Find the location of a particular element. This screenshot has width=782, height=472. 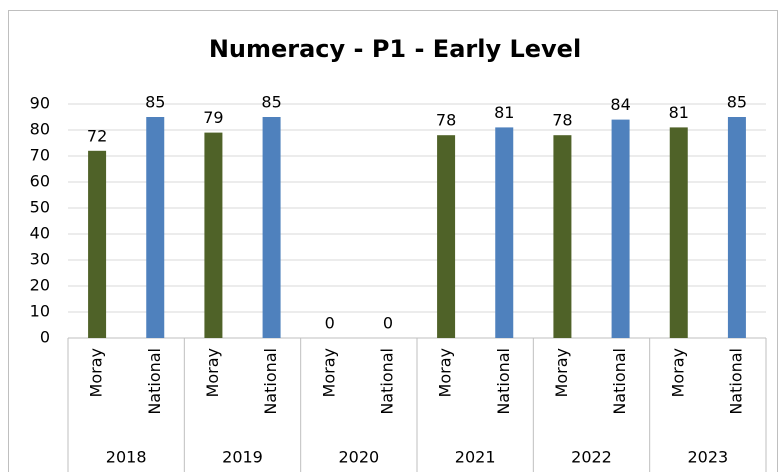

y-tick-label: 20 is located at coordinates (40, 285).